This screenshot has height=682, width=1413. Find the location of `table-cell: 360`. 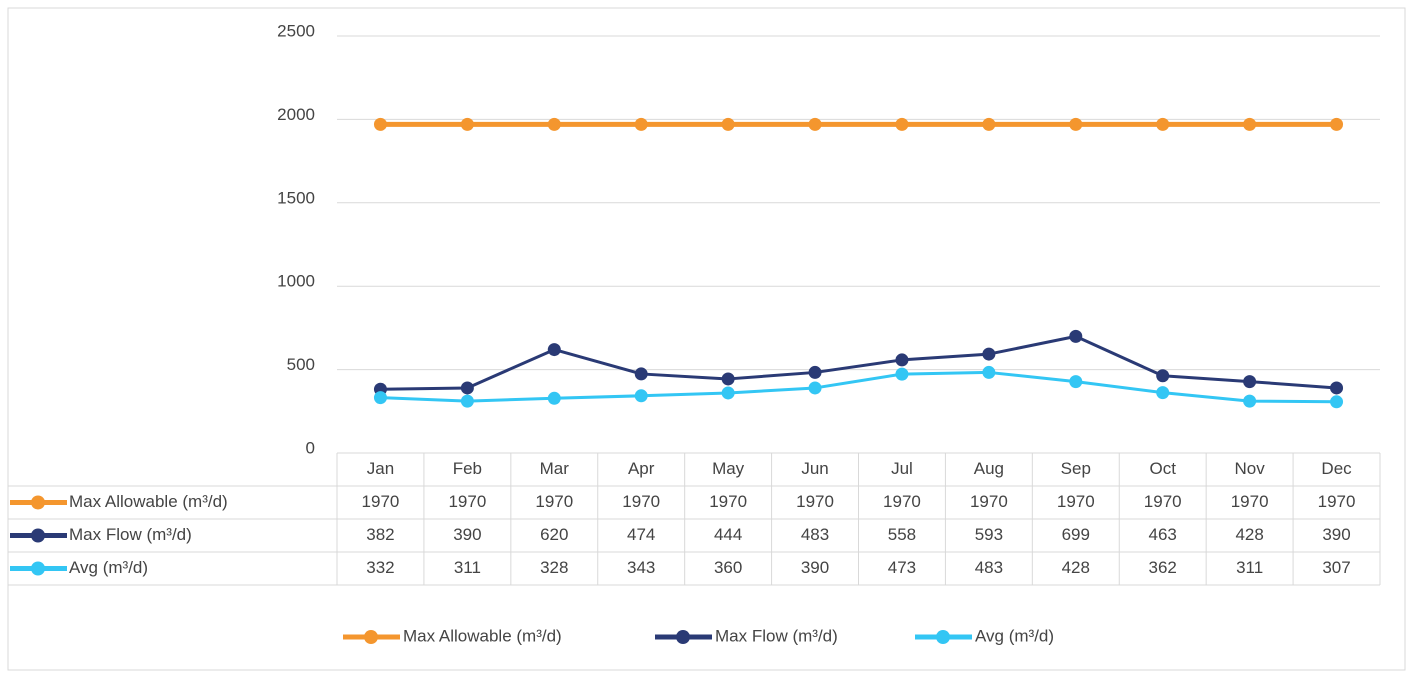

table-cell: 360 is located at coordinates (728, 567).